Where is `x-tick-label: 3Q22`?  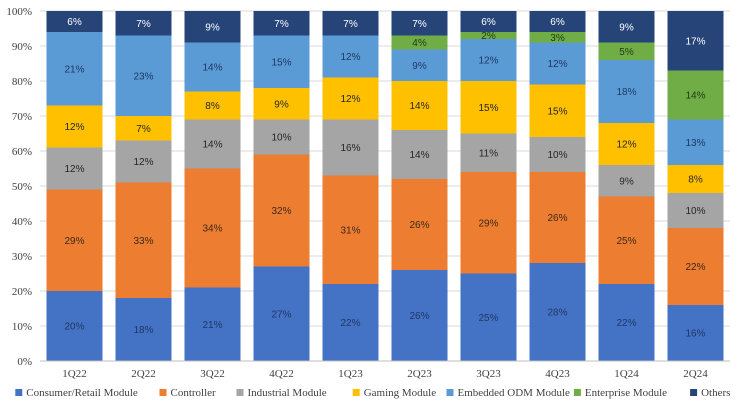 x-tick-label: 3Q22 is located at coordinates (212, 374).